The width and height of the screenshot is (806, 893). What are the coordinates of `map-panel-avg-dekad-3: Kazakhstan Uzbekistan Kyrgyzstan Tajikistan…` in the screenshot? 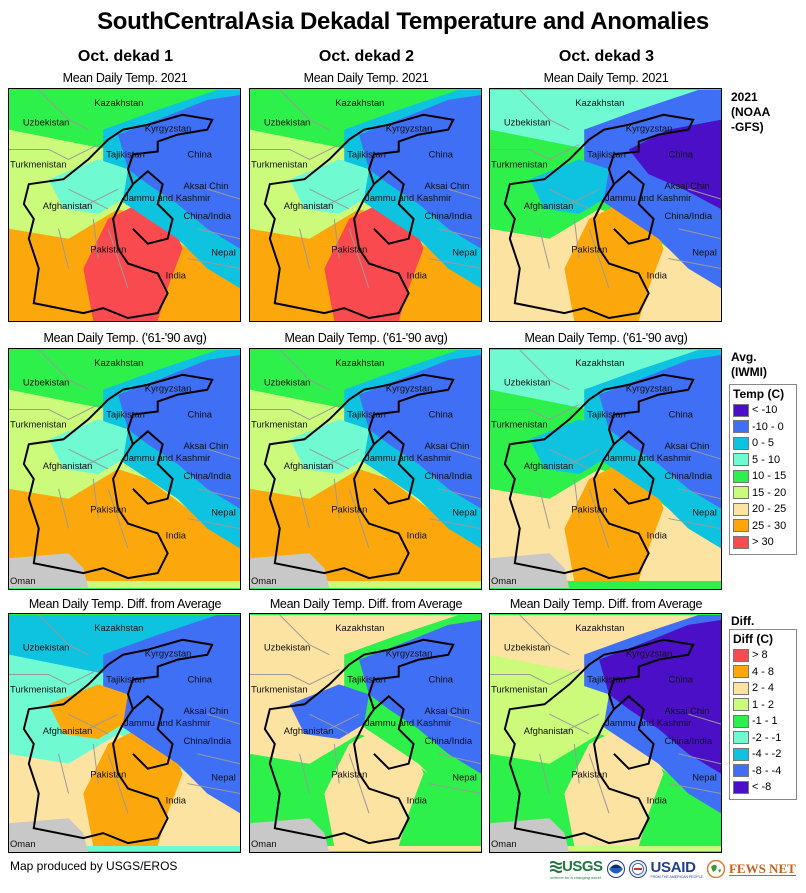 It's located at (605, 469).